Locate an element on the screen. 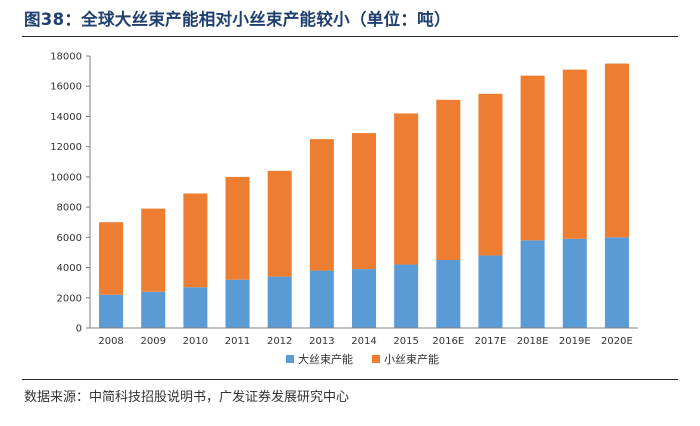  y-tick-label: 2000 is located at coordinates (69, 298).